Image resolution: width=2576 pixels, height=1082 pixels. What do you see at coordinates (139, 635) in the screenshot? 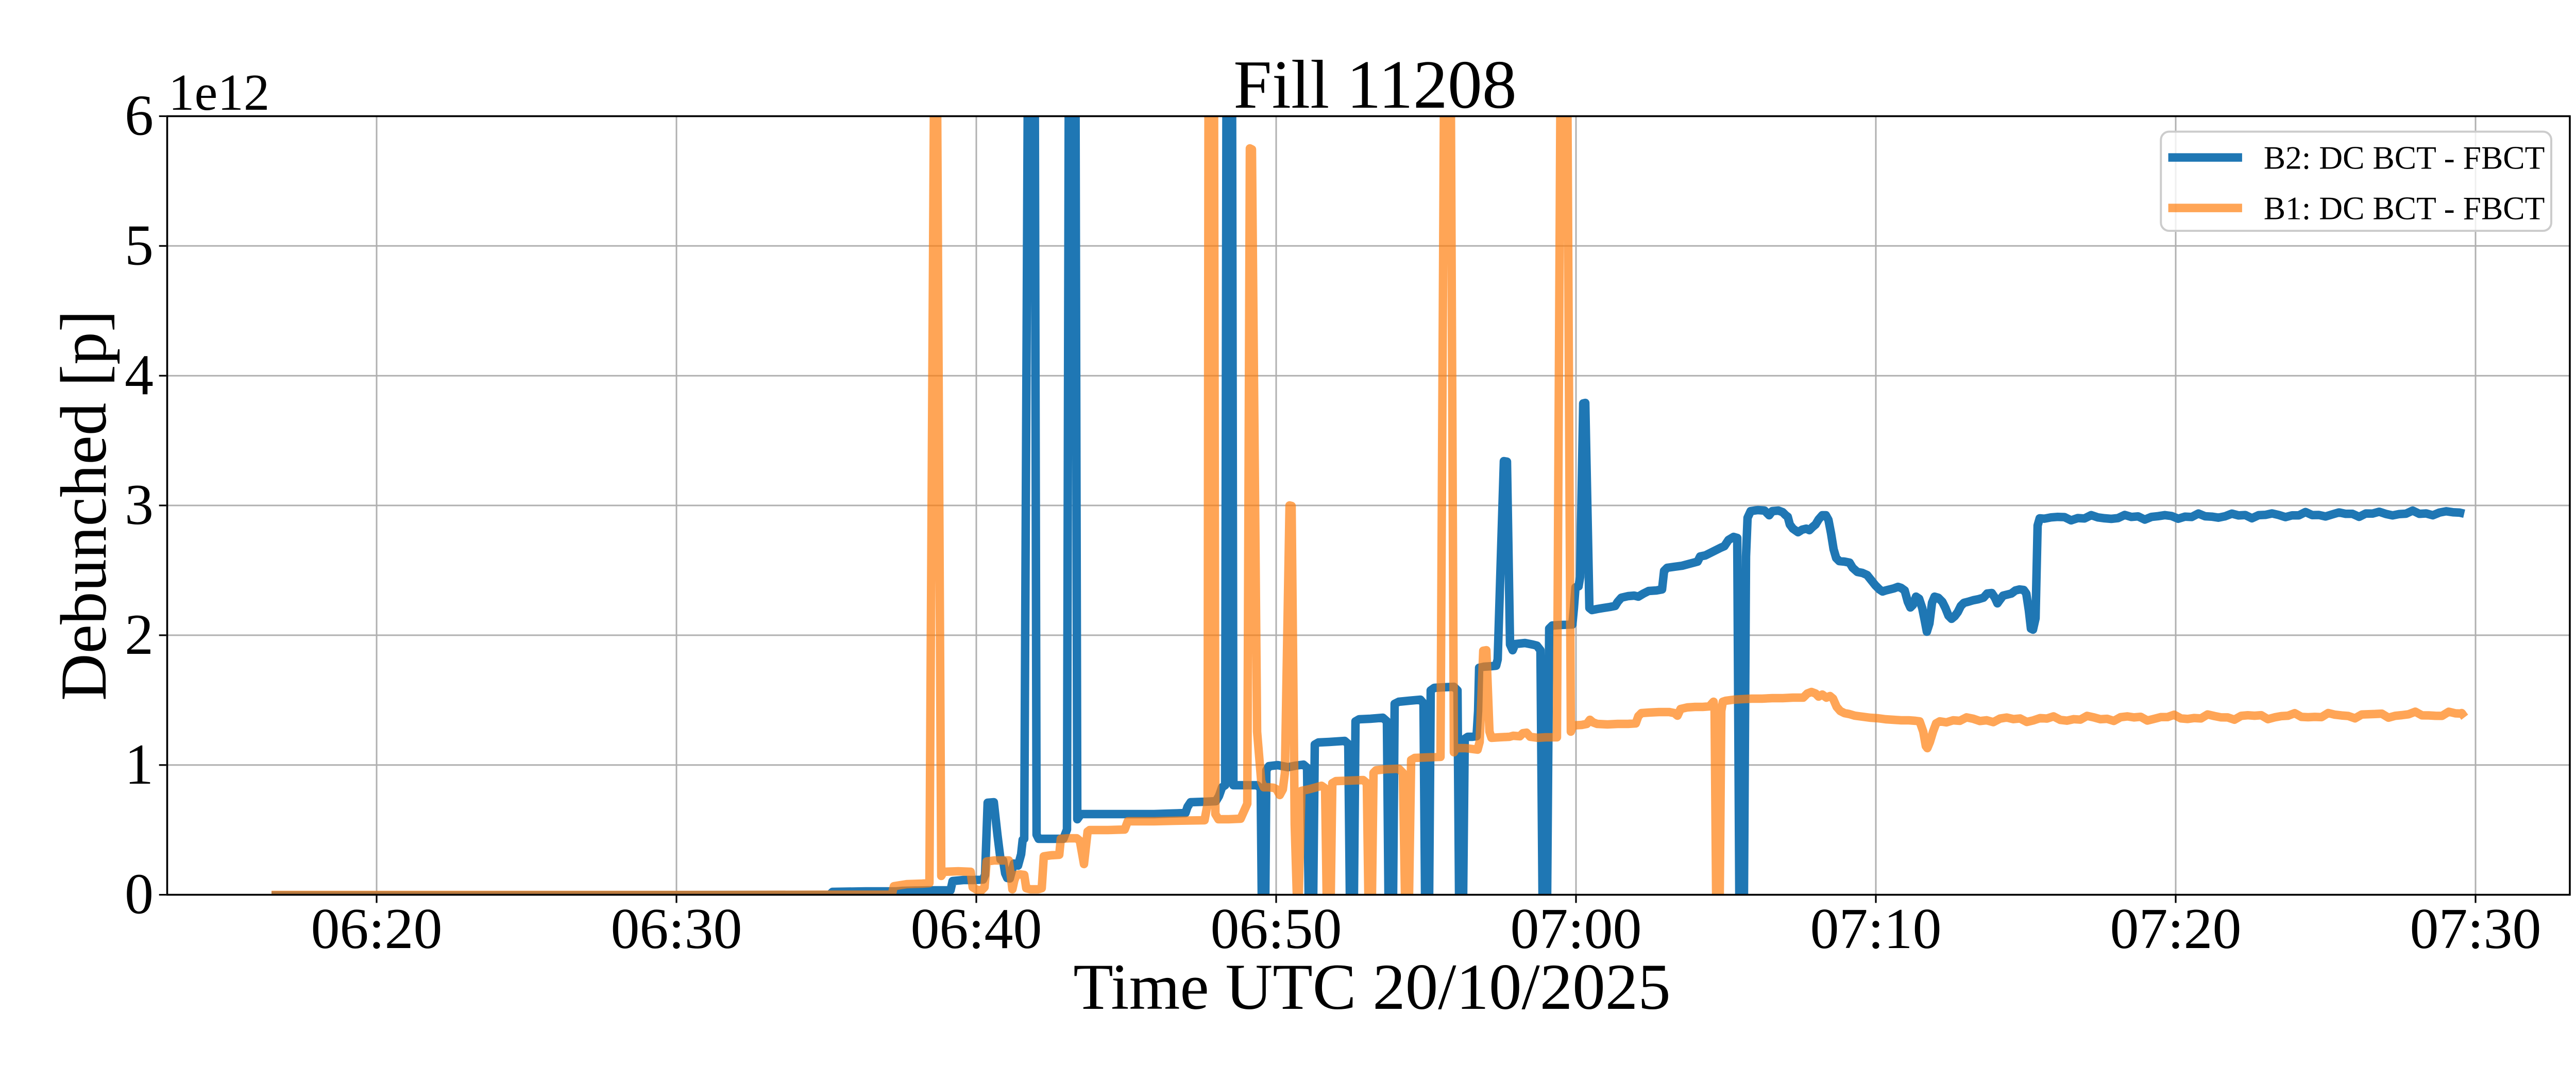
I see `svg-text: 2` at bounding box center [139, 635].